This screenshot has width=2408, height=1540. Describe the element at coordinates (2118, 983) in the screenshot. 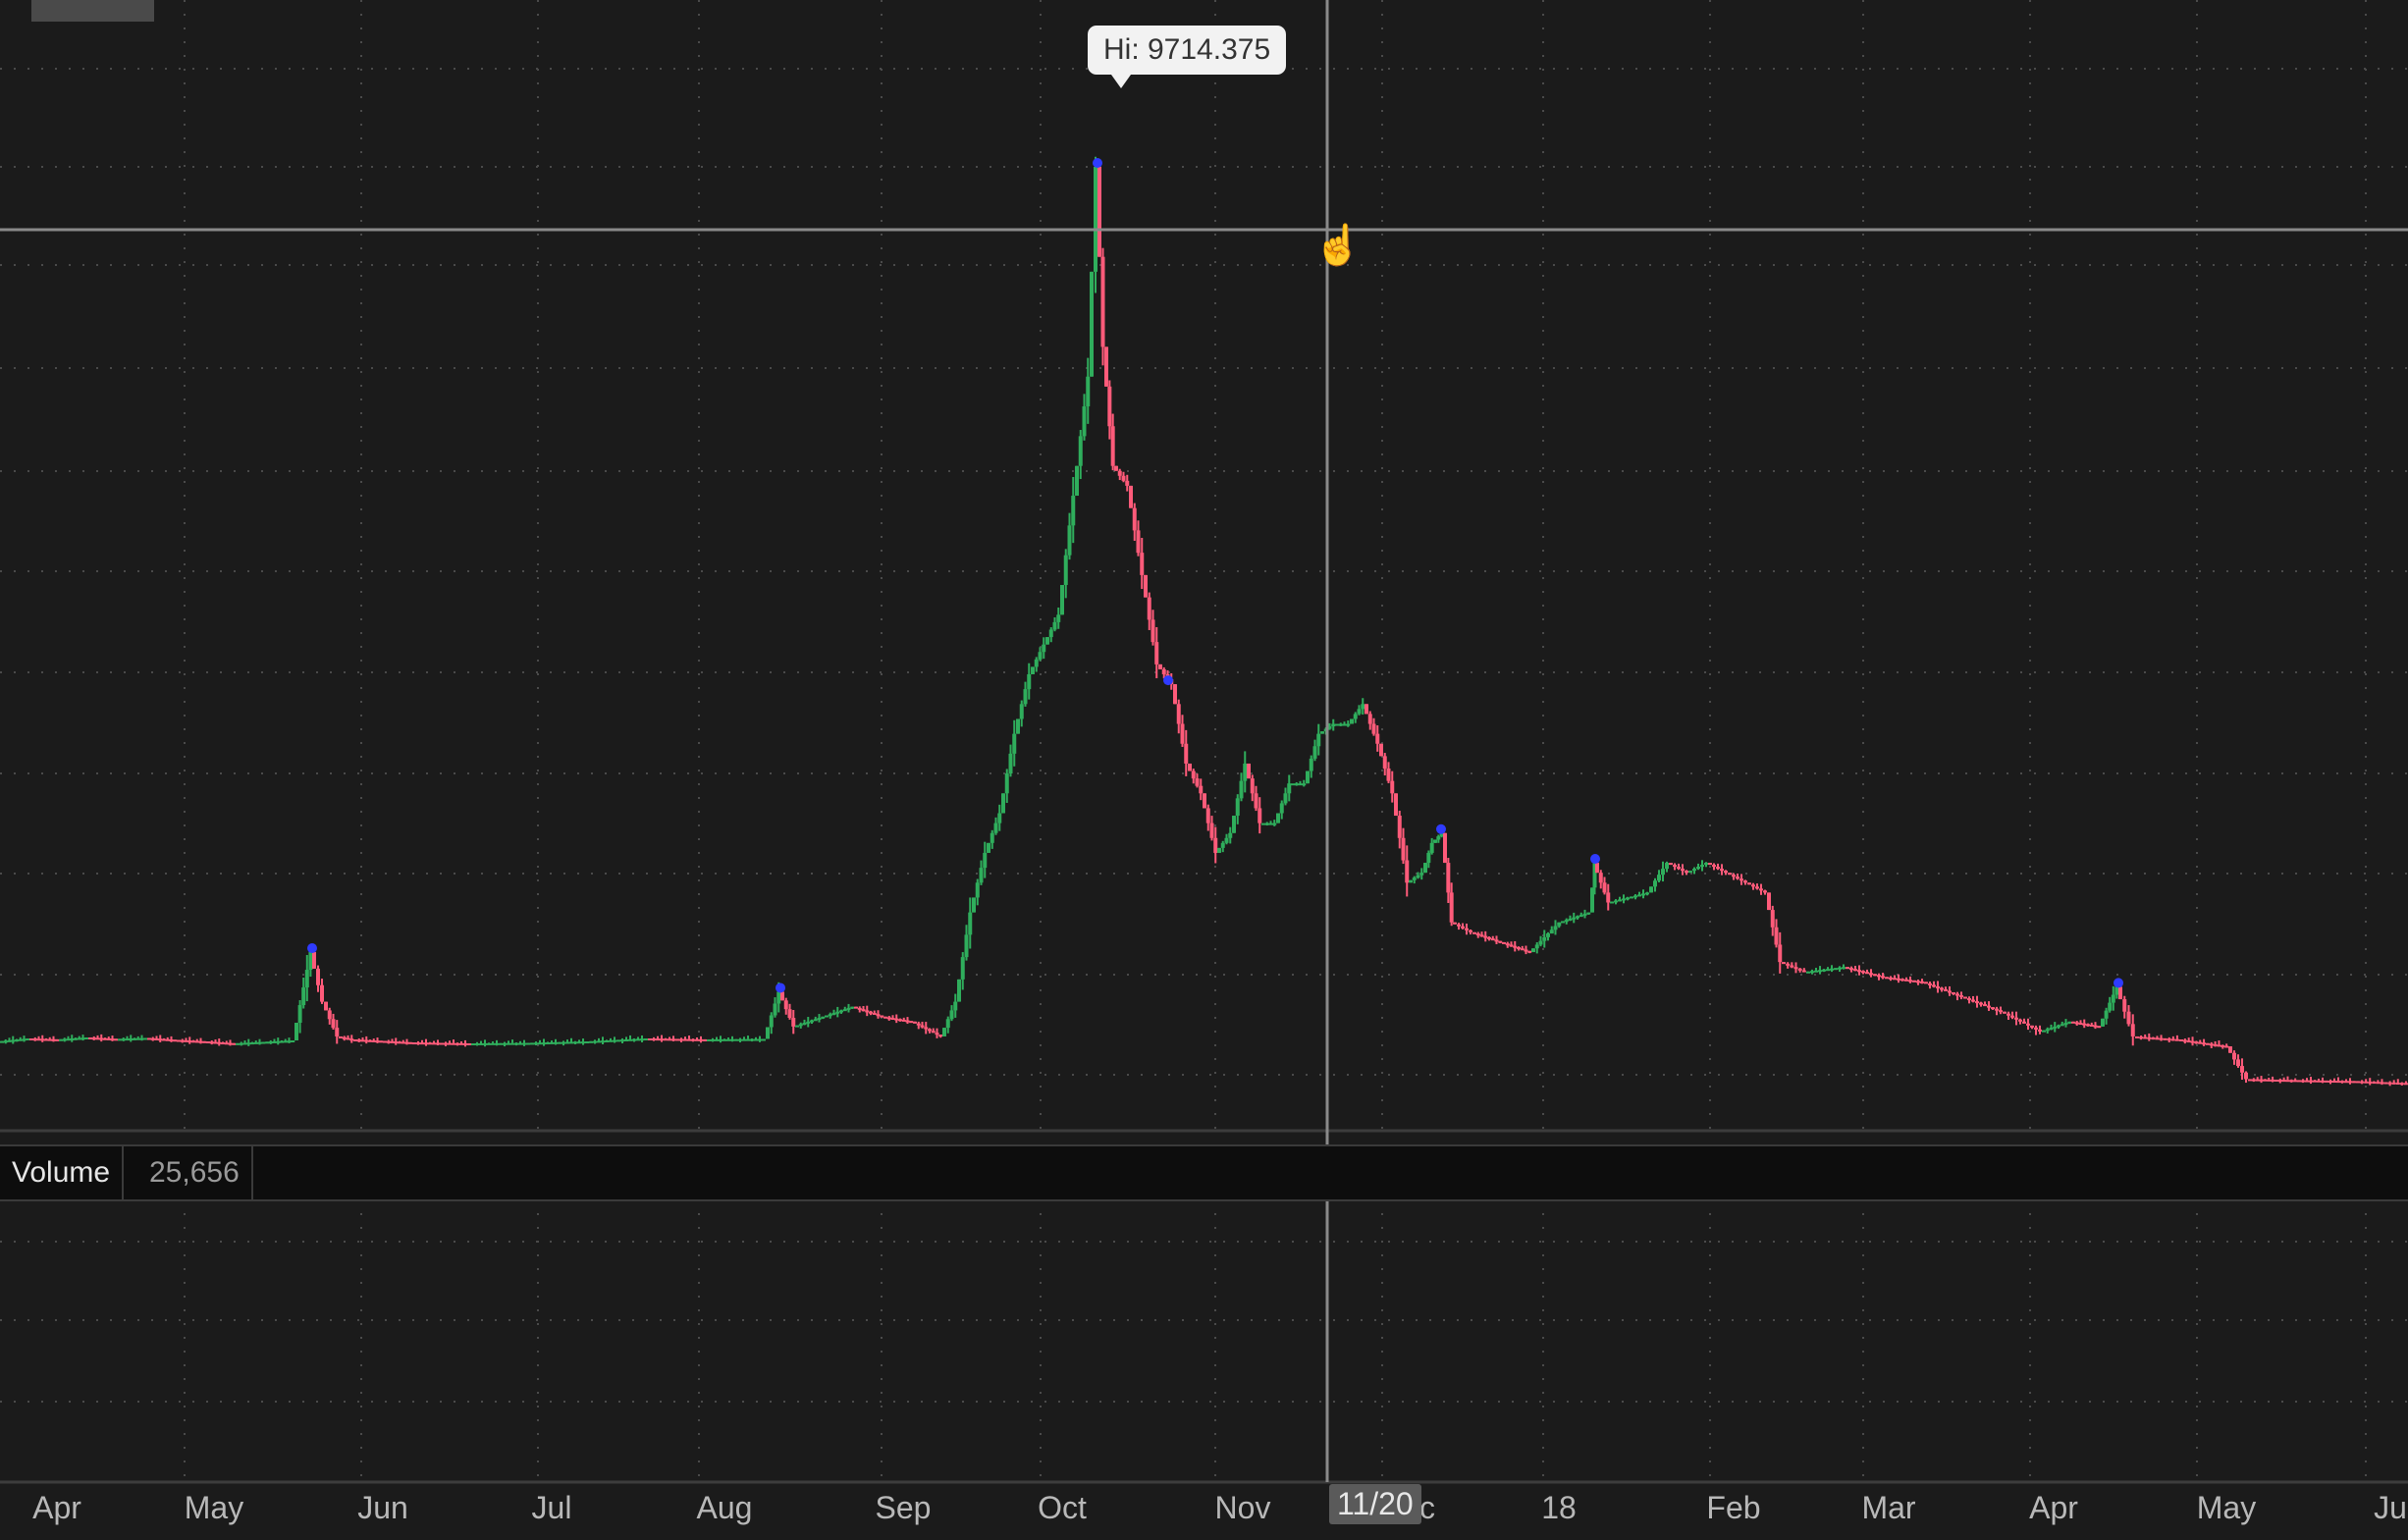

I see `high-marker` at that location.